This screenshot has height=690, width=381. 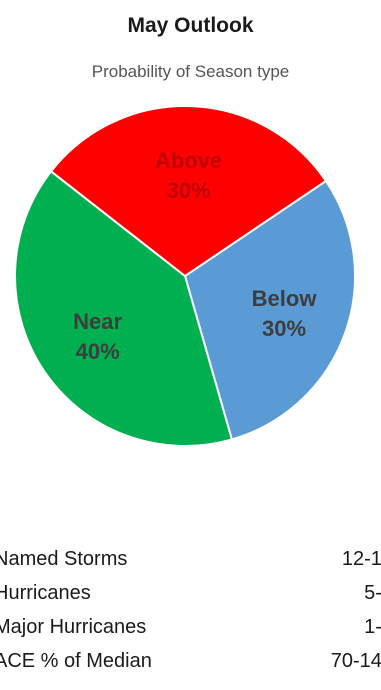 I want to click on stat-row-major-hurricanes: Major Hurricanes 1-4, so click(x=190, y=633).